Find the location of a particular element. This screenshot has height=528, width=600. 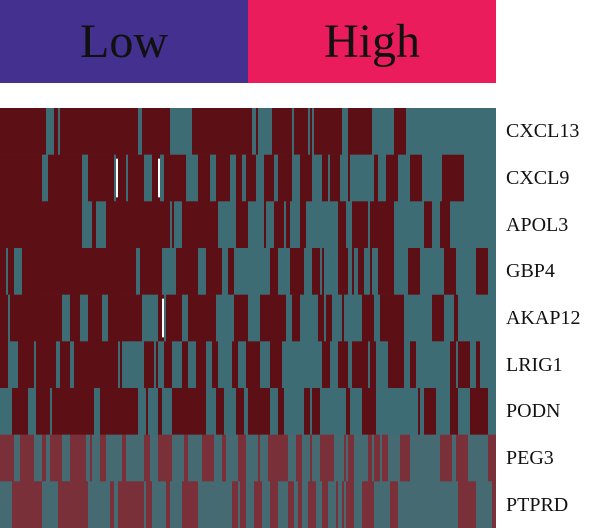

group-high-cell: High is located at coordinates (372, 41).